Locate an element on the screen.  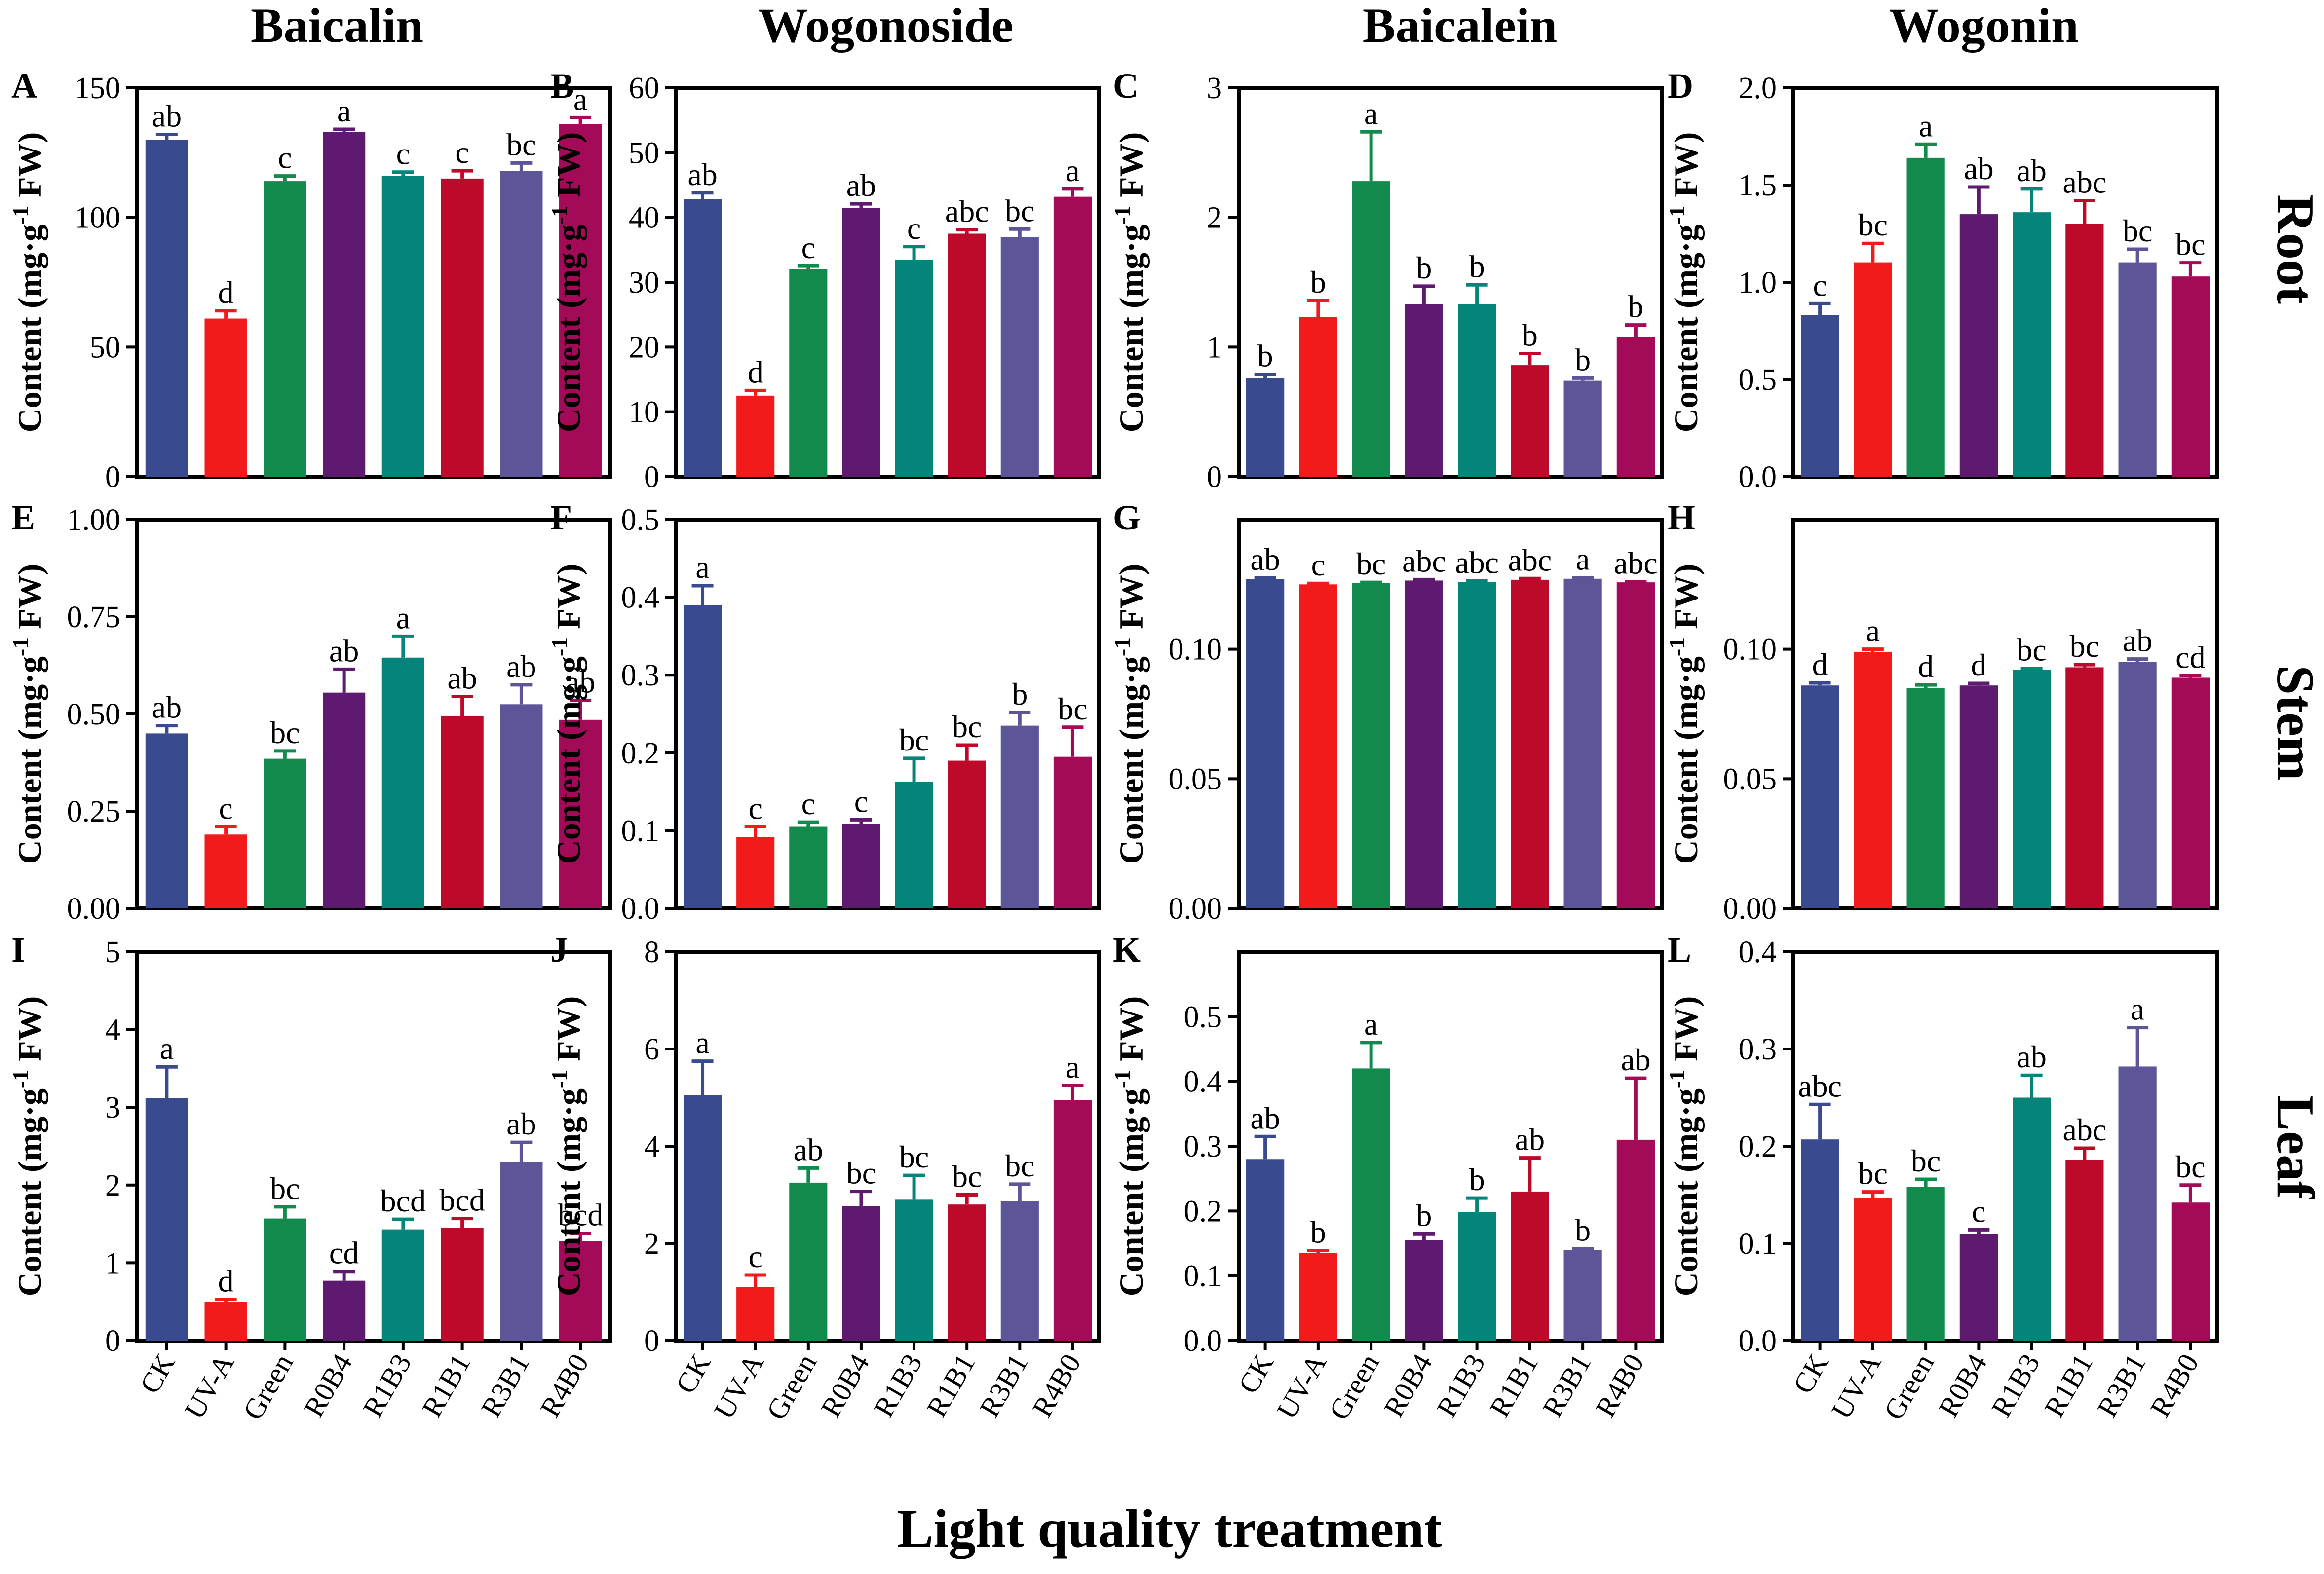
significance-letter: abc is located at coordinates (1424, 560).